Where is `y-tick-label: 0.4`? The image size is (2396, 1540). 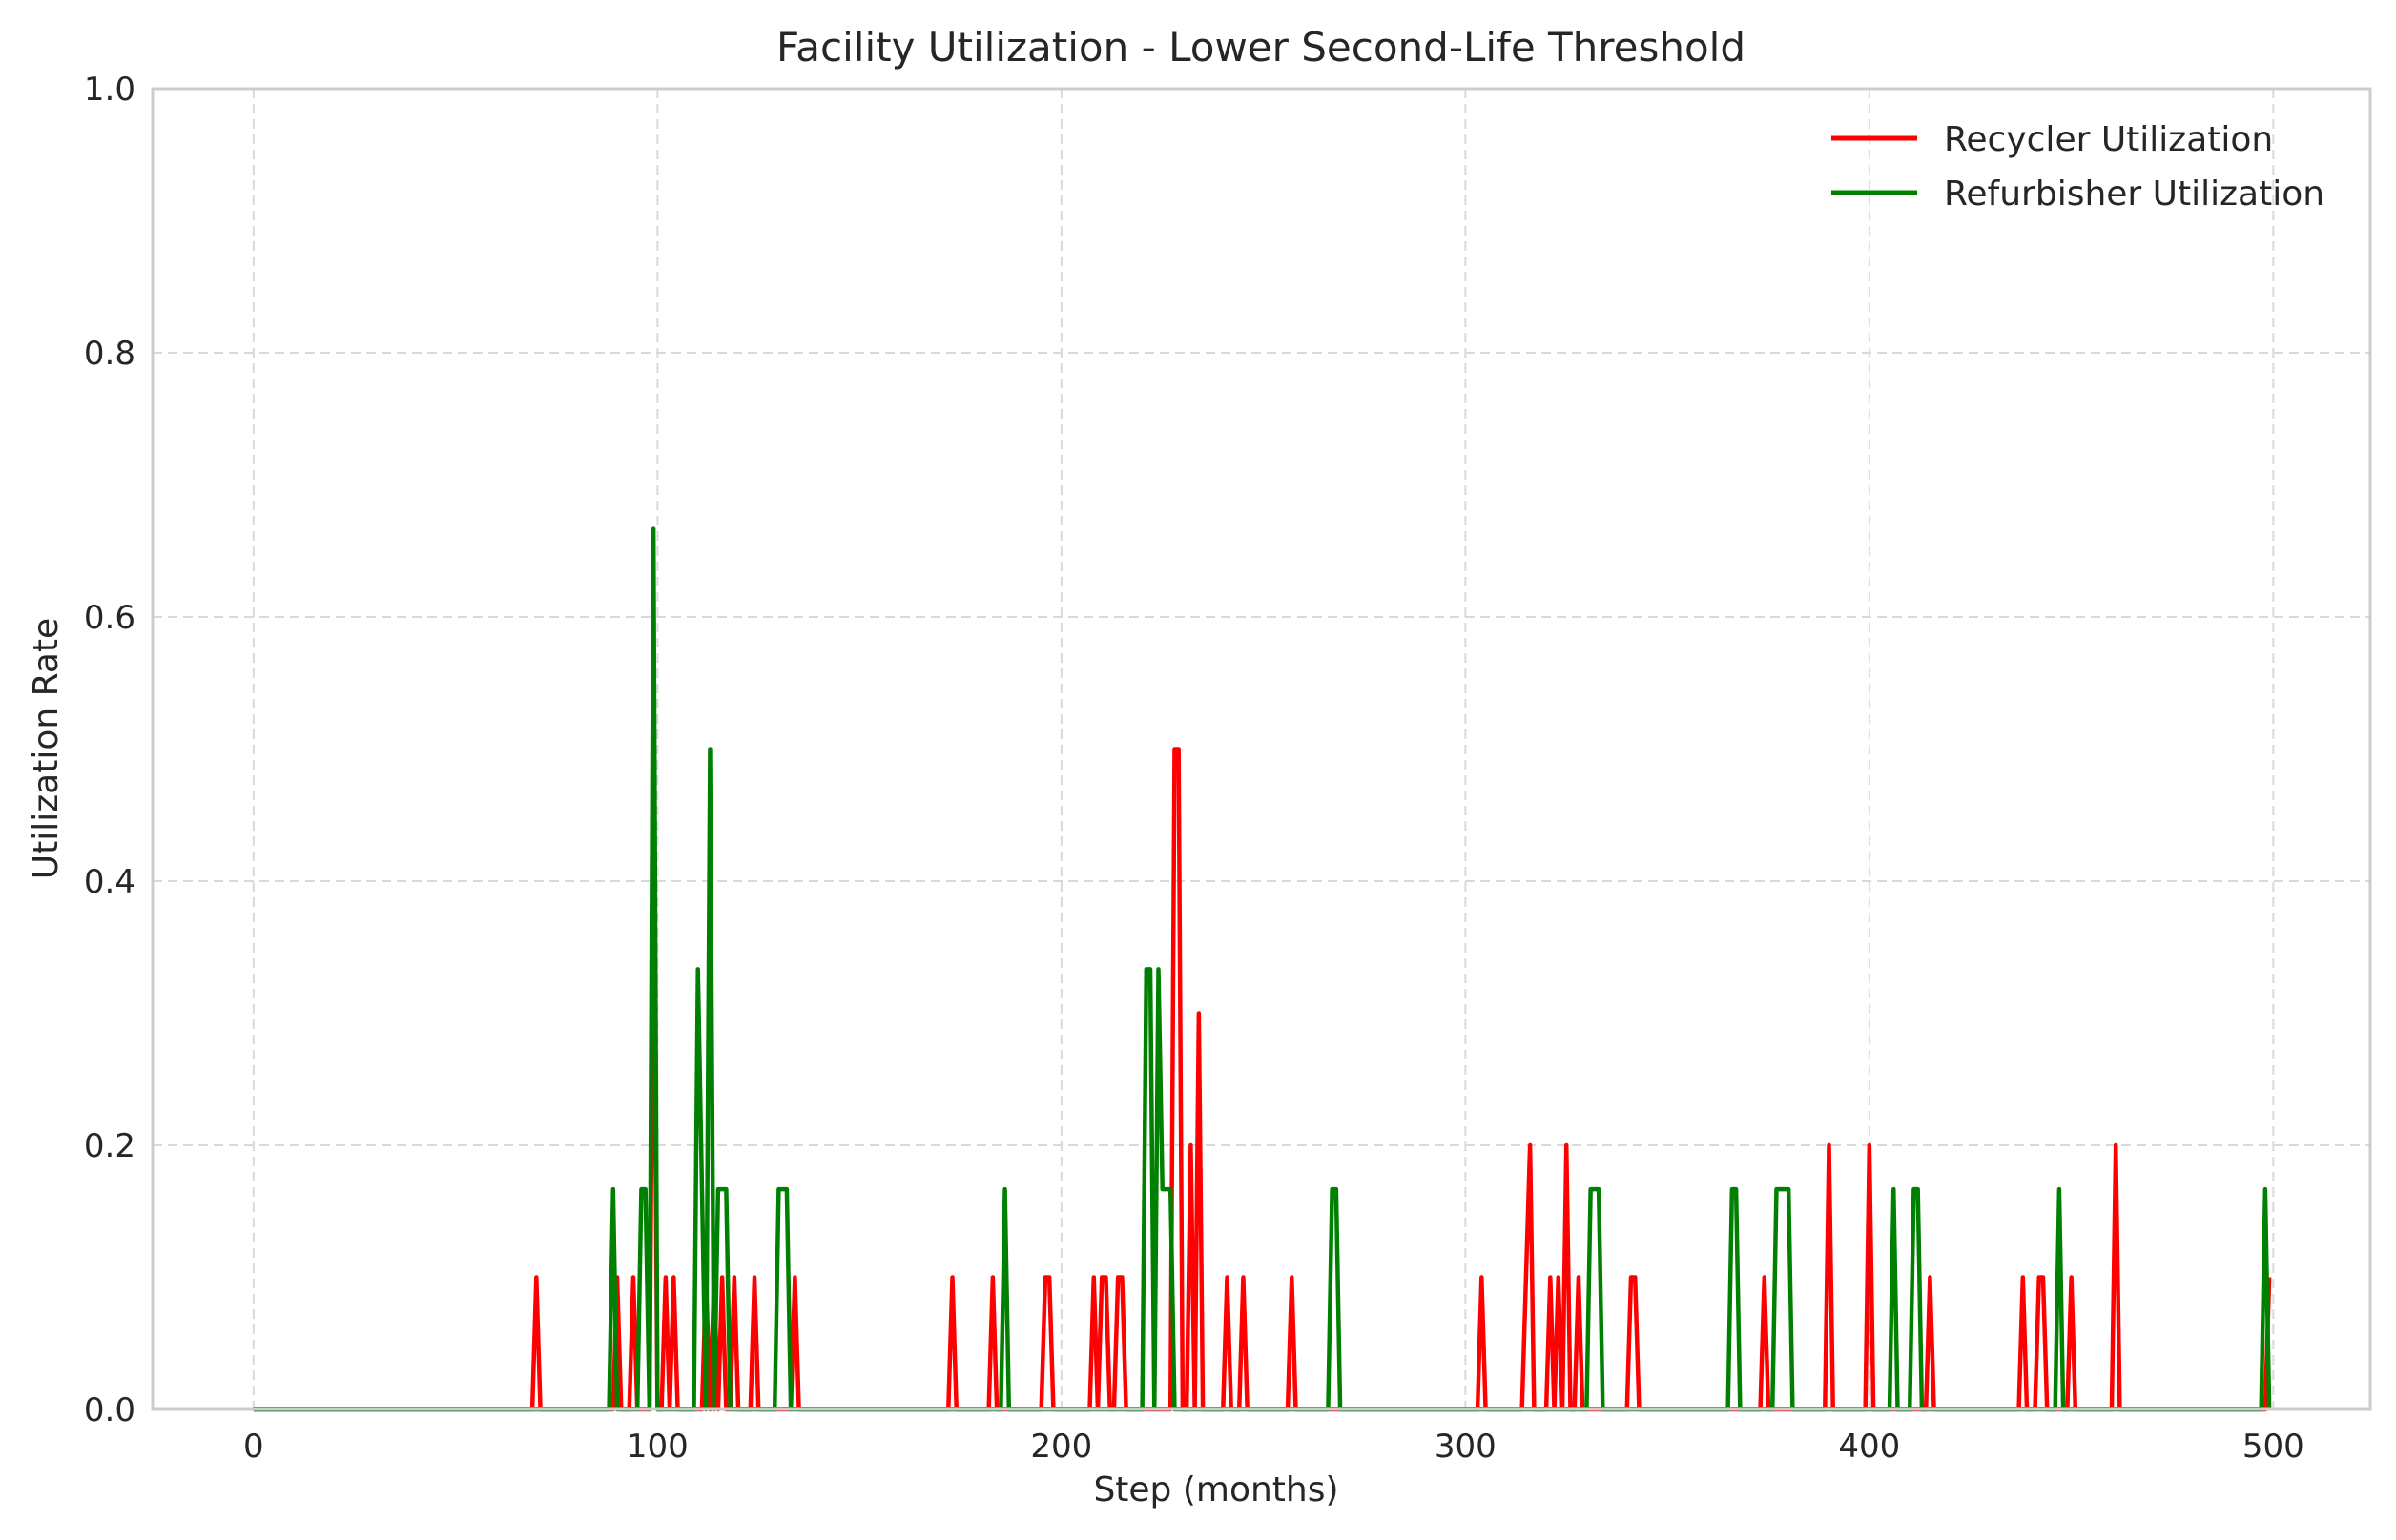 y-tick-label: 0.4 is located at coordinates (109, 882).